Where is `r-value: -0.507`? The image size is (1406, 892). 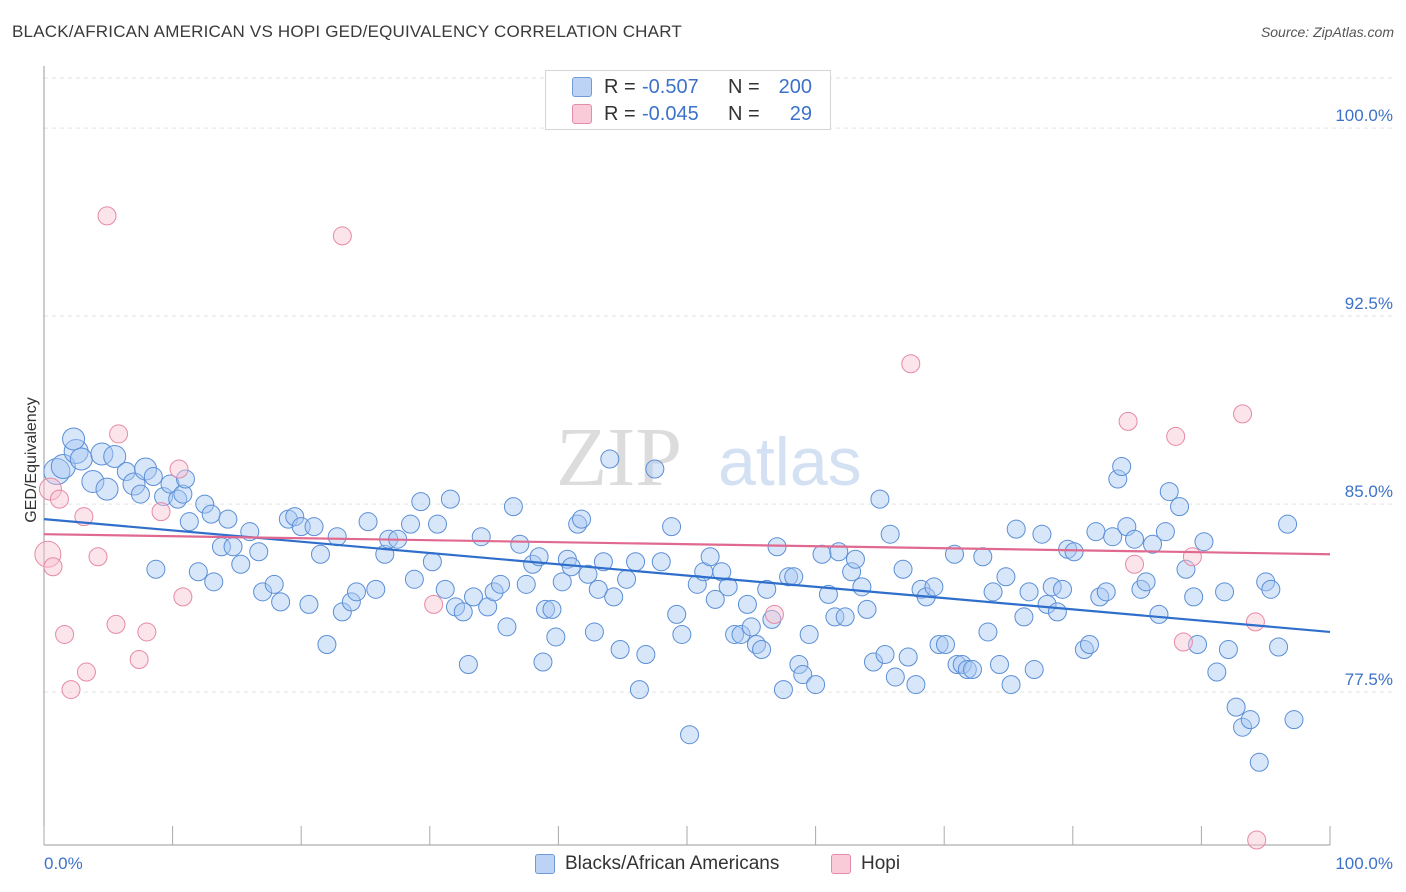 r-value: -0.507 is located at coordinates (670, 86).